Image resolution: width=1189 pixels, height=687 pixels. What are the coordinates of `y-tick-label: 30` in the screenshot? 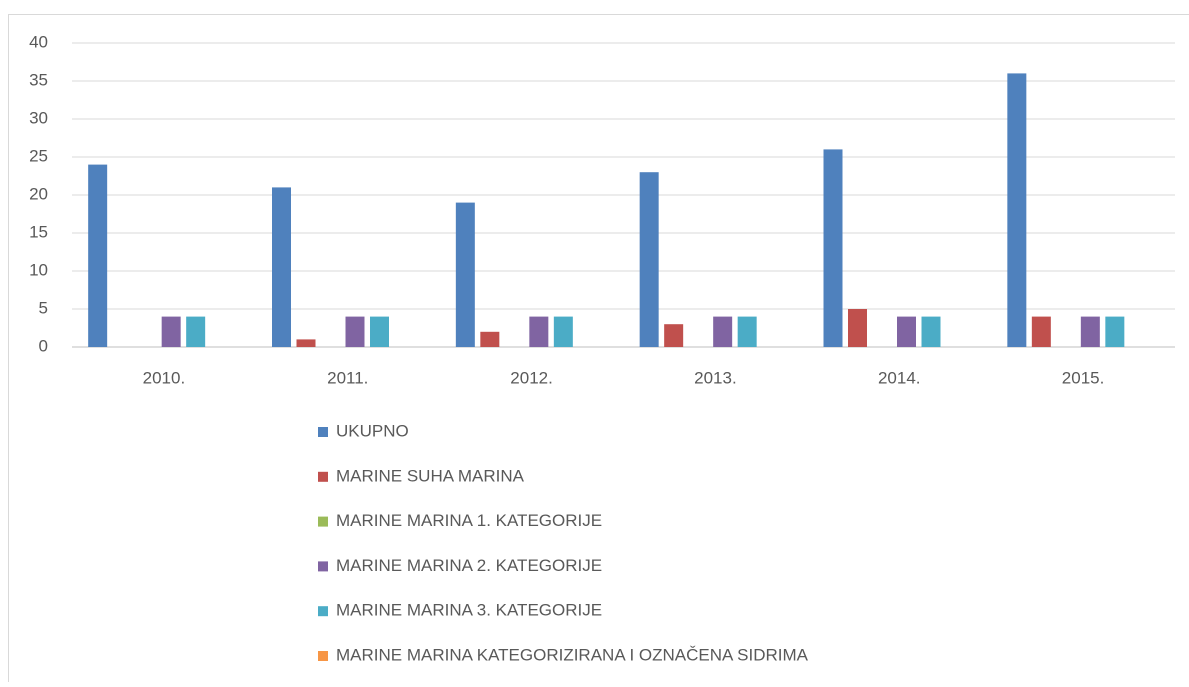 It's located at (38, 117).